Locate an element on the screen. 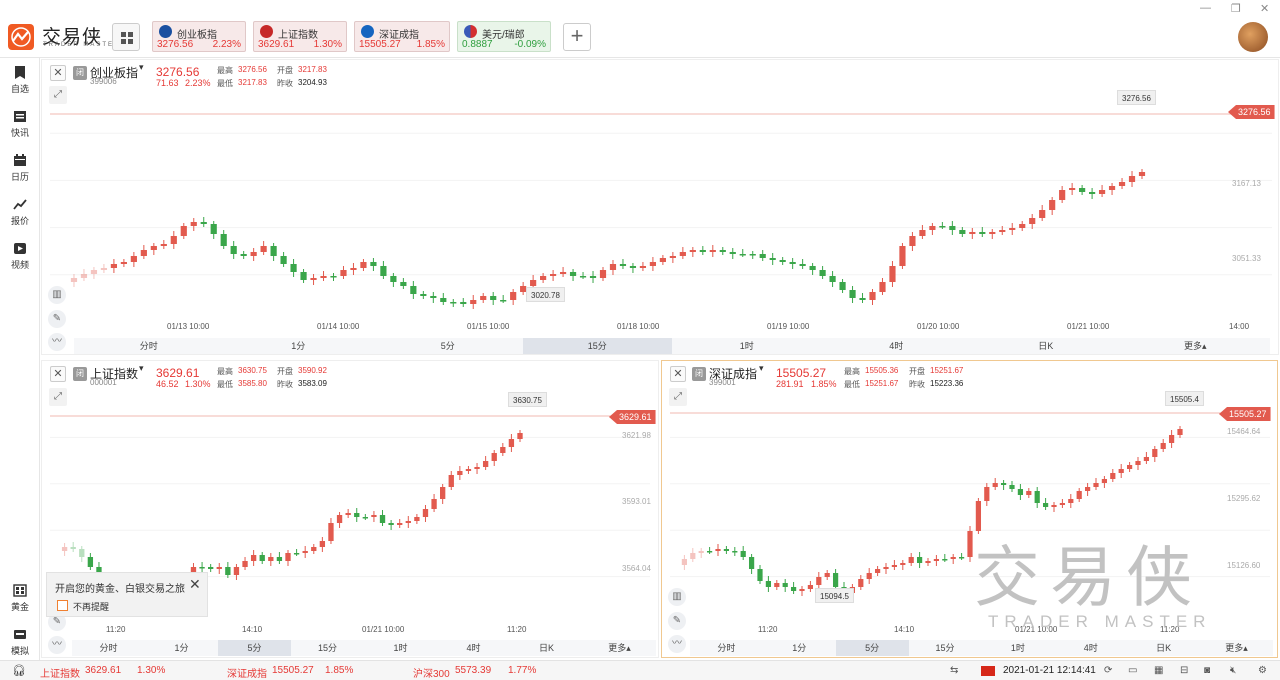 Image resolution: width=1280 pixels, height=680 pixels. dont-remind-checkbox is located at coordinates (62, 605).